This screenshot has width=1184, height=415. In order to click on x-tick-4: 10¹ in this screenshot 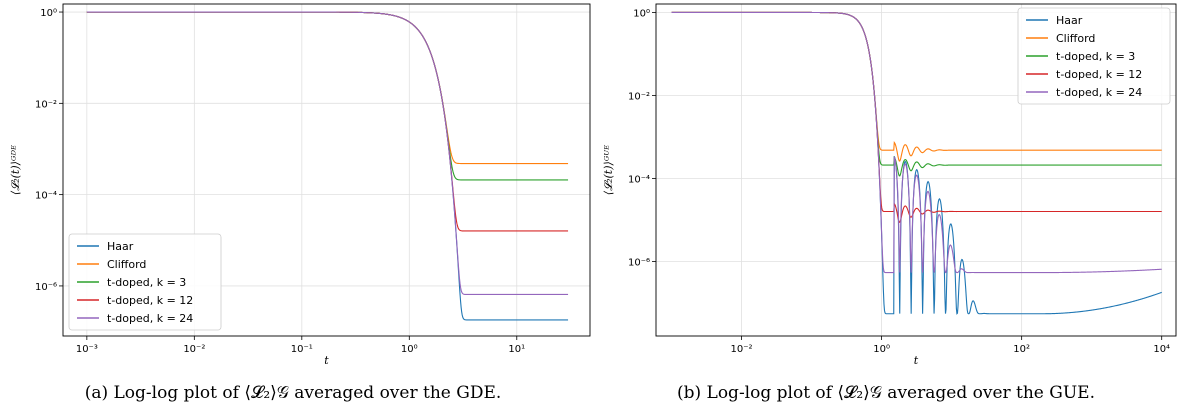, I will do `click(516, 345)`.